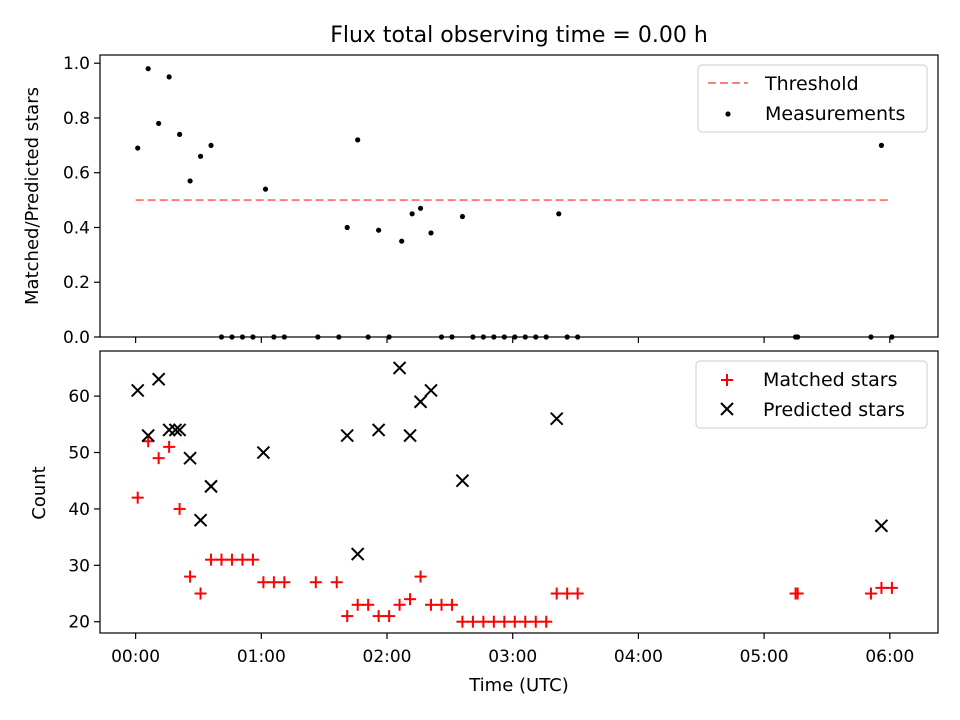 This screenshot has width=960, height=720. I want to click on predicted-legend-label: Predicted stars, so click(834, 410).